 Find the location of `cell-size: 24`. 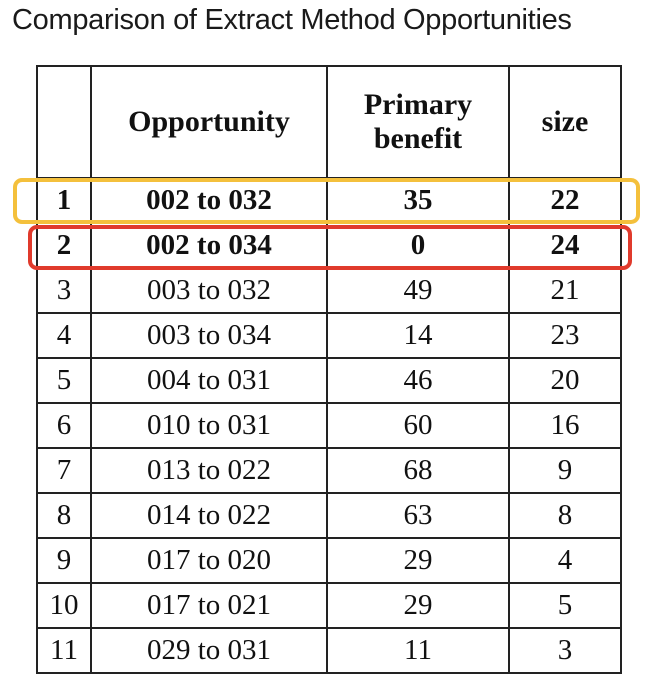

cell-size: 24 is located at coordinates (565, 245).